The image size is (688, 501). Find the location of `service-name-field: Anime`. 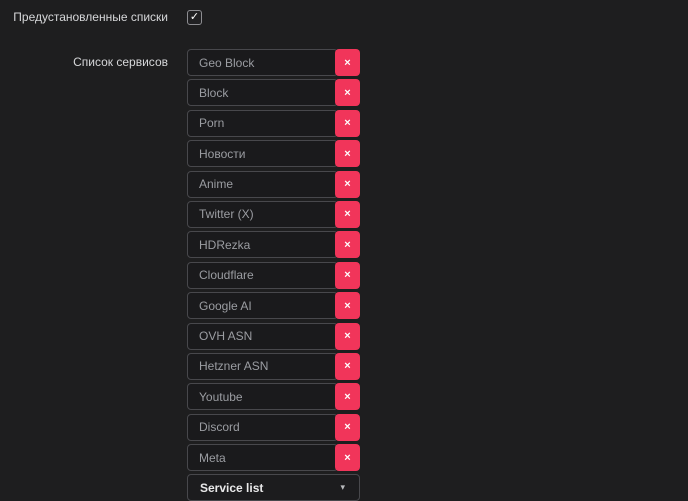

service-name-field: Anime is located at coordinates (262, 184).